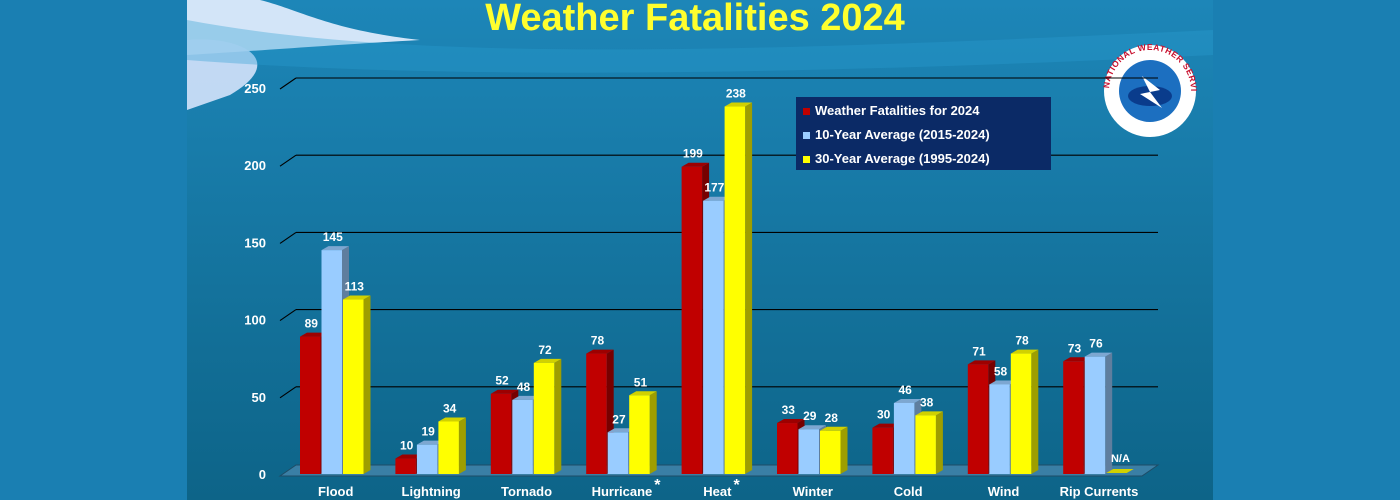 This screenshot has width=1400, height=500. What do you see at coordinates (905, 390) in the screenshot?
I see `value-label: 46` at bounding box center [905, 390].